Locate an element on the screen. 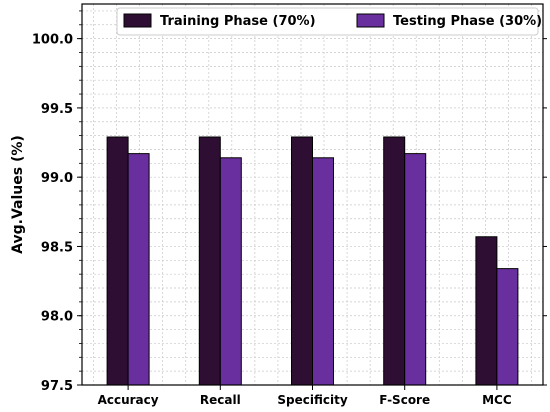  y-tick-label: 97.5 is located at coordinates (57, 386).